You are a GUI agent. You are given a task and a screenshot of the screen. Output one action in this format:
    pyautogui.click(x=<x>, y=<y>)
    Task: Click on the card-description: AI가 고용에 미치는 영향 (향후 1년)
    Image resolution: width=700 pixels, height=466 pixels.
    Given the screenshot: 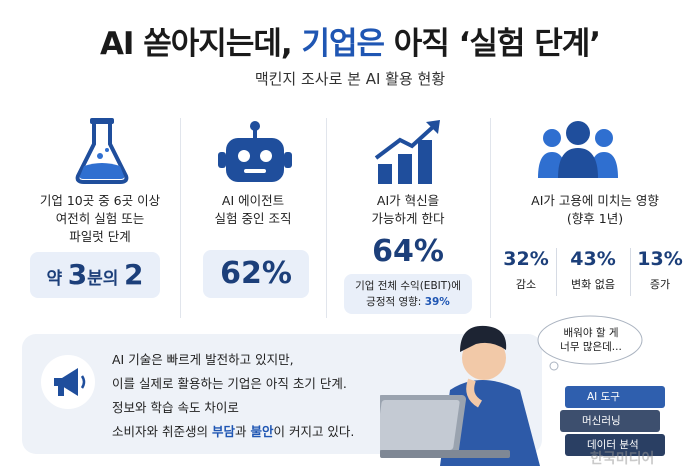 What is the action you would take?
    pyautogui.click(x=595, y=210)
    